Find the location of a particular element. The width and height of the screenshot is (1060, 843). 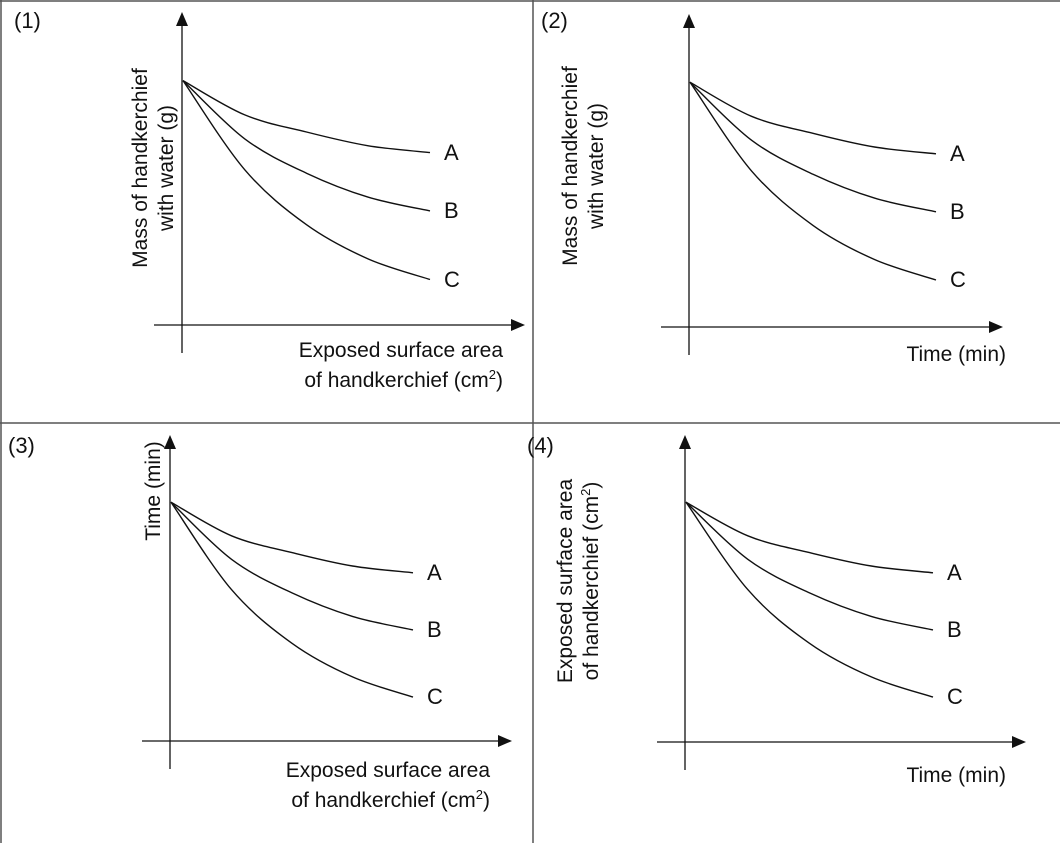

y-axis-label-line-1: Exposed surface area is located at coordinates (565, 581).